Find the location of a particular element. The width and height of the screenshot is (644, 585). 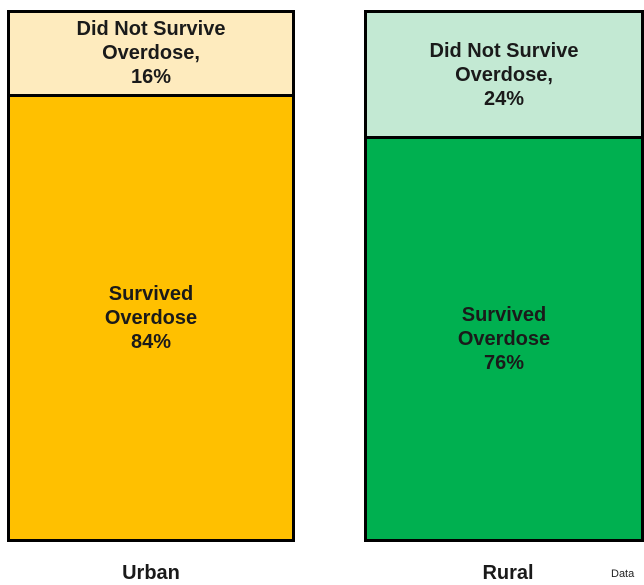

bar-segment: Did Not Survive Overdose, 24% is located at coordinates (504, 75).